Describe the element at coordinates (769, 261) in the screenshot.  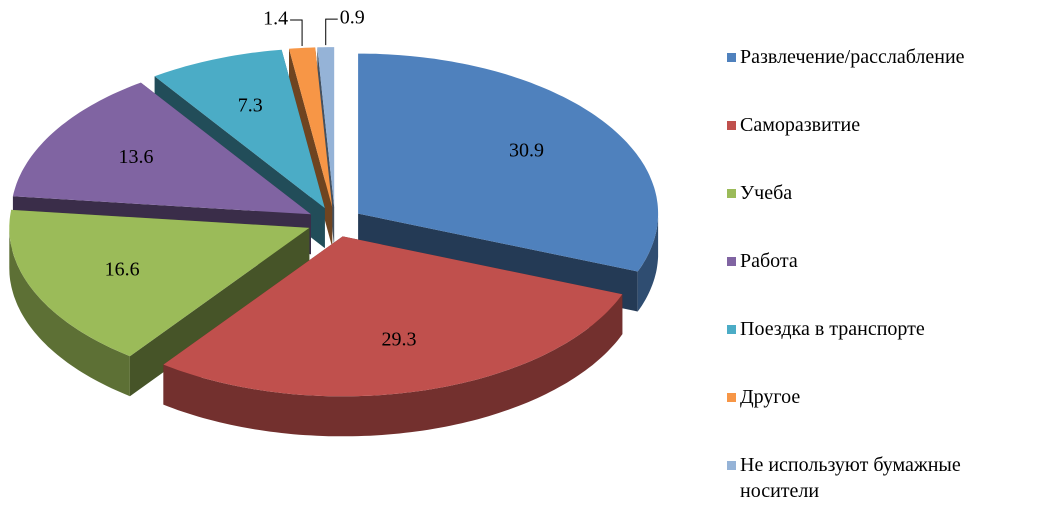
I see `legend-label: Работа` at that location.